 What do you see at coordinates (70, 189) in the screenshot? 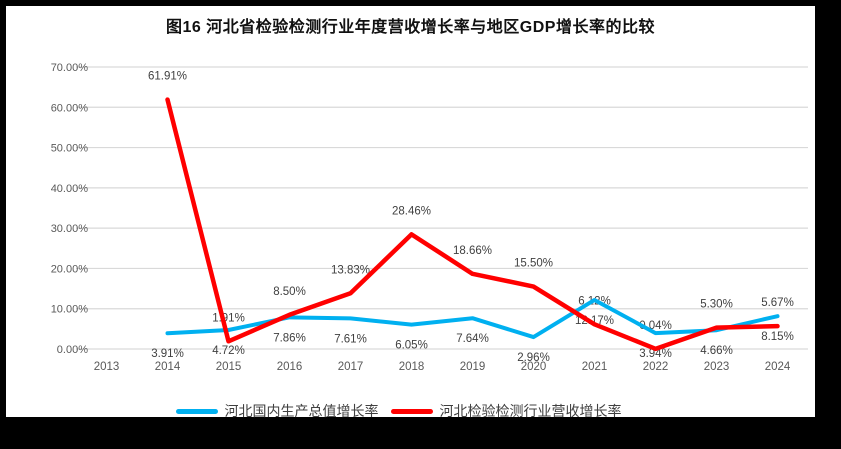
I see `y-axis-tick-label: 40.00%` at bounding box center [70, 189].